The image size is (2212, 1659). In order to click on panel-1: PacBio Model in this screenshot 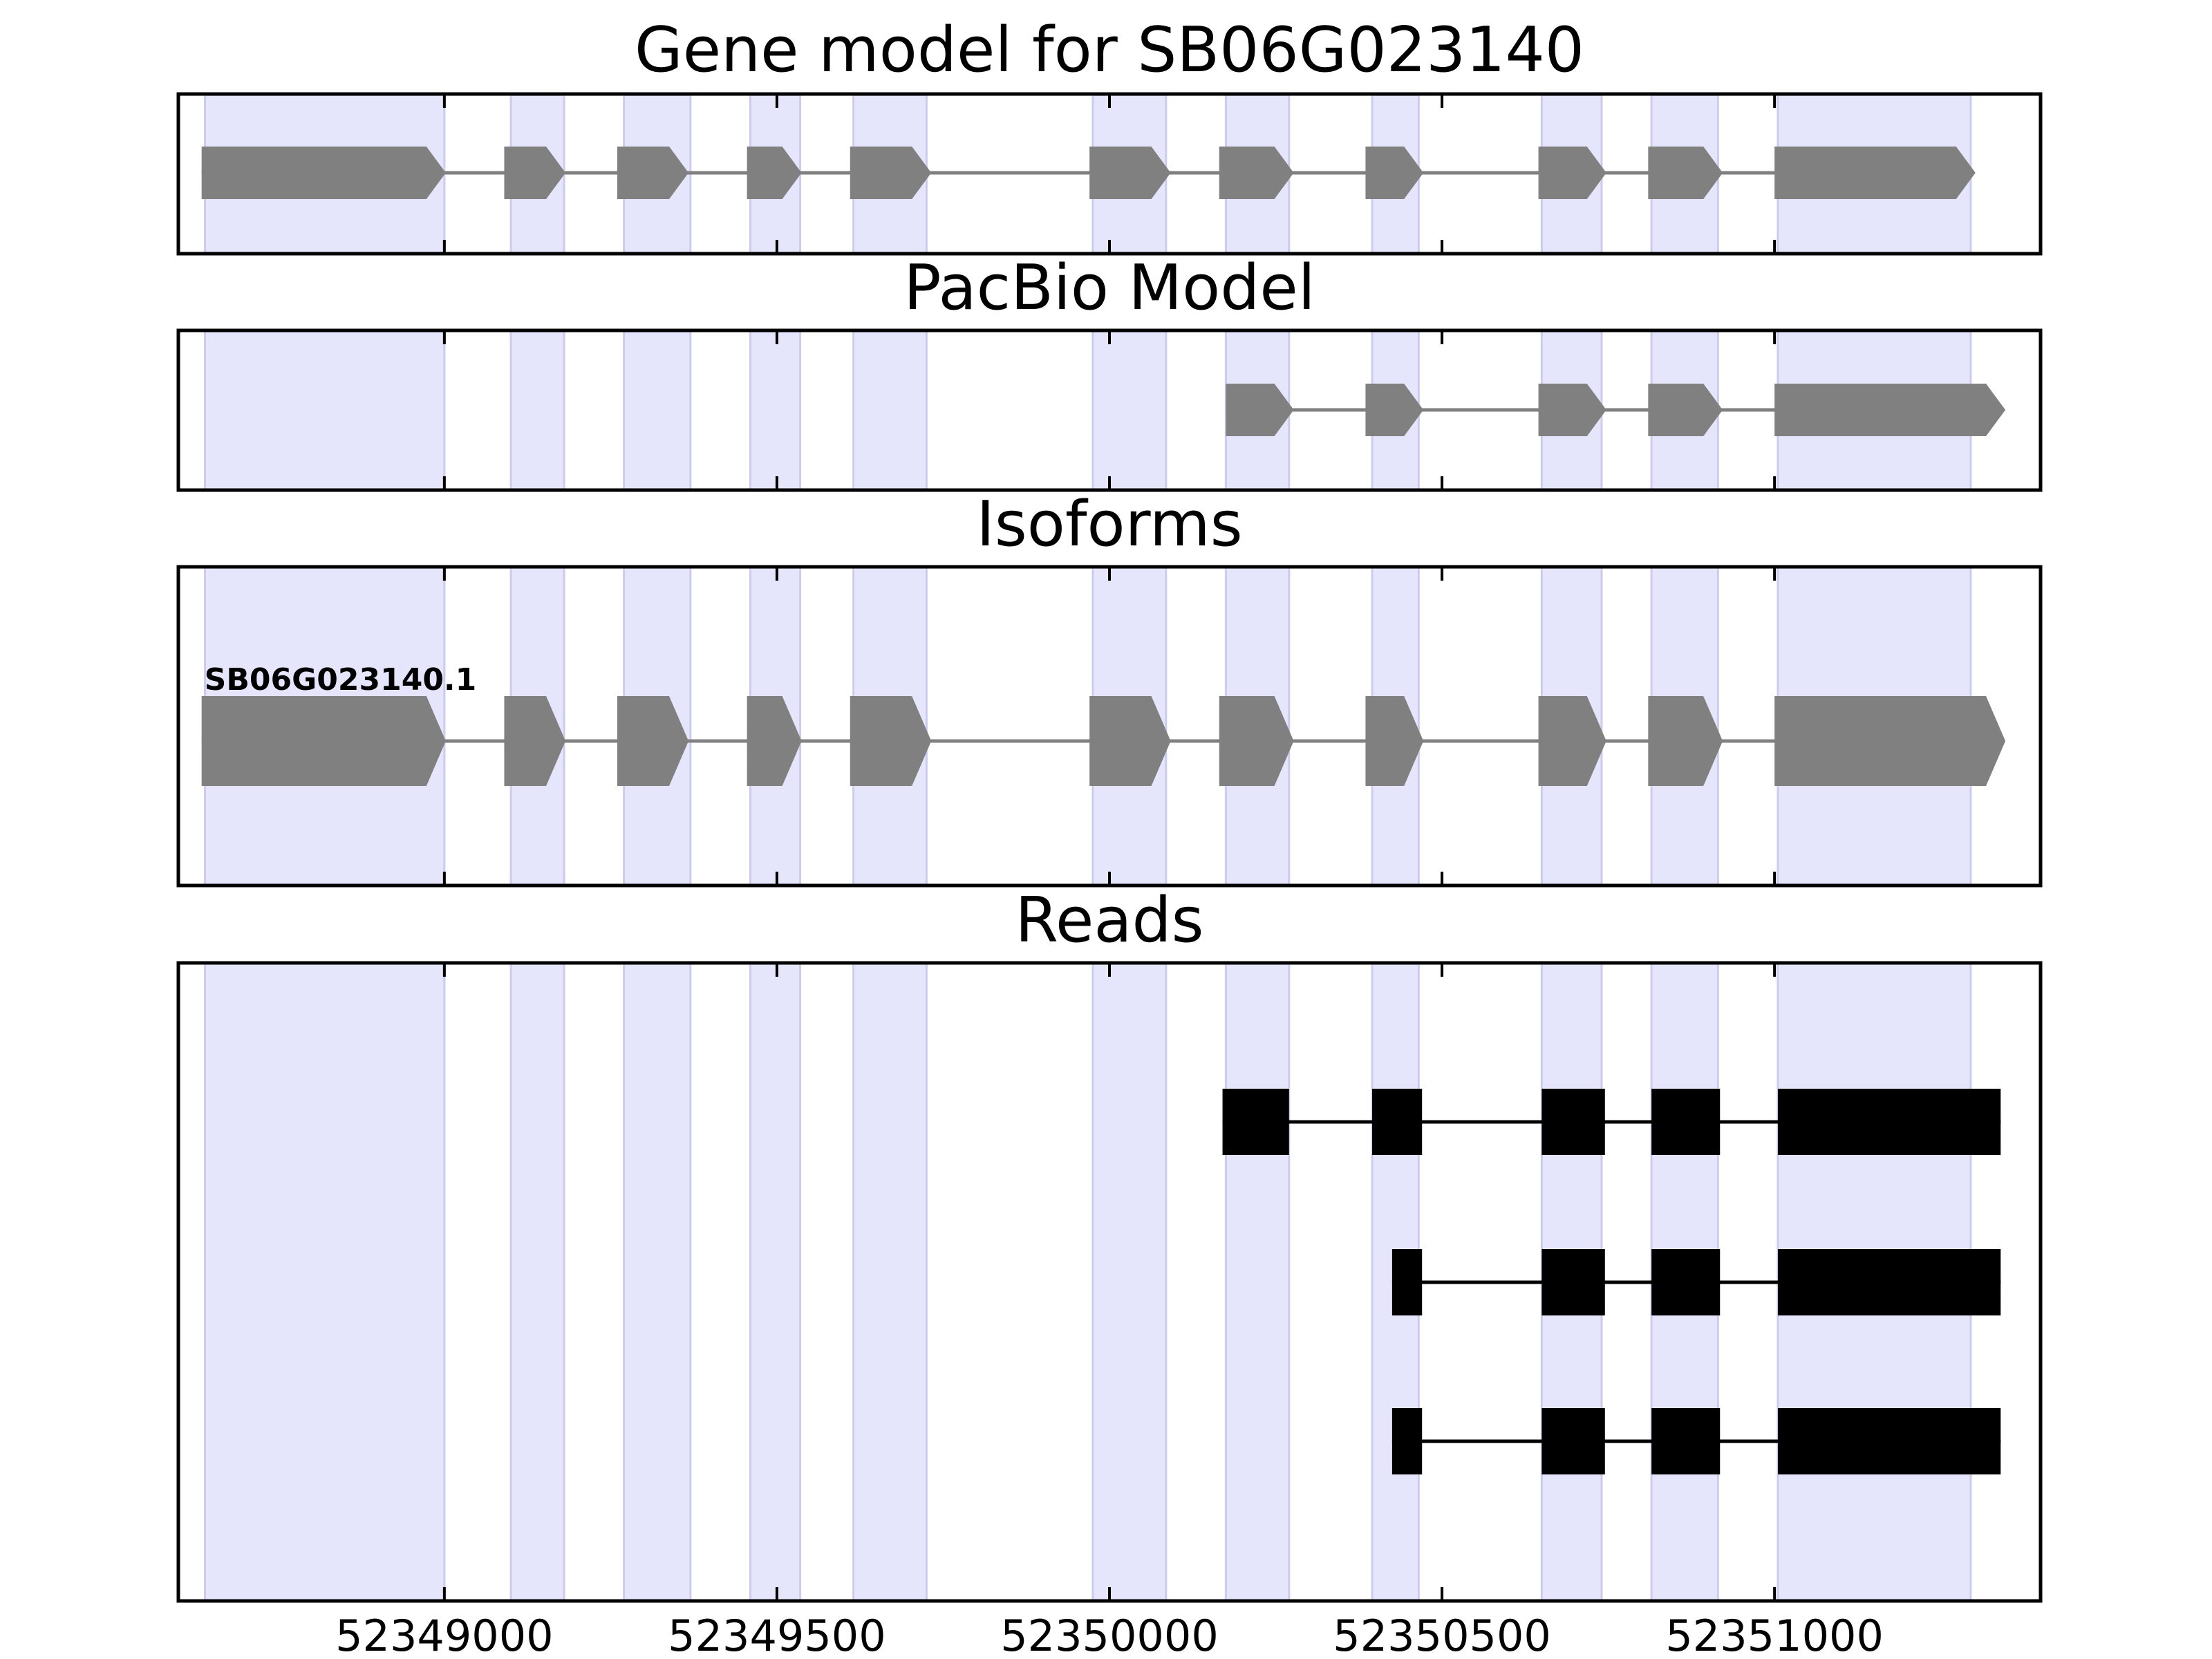, I will do `click(1110, 372)`.